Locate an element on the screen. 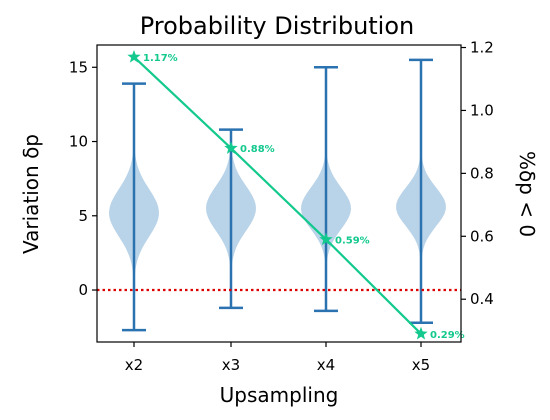 The width and height of the screenshot is (550, 420). y-left-tick-label: 0 is located at coordinates (83, 290).